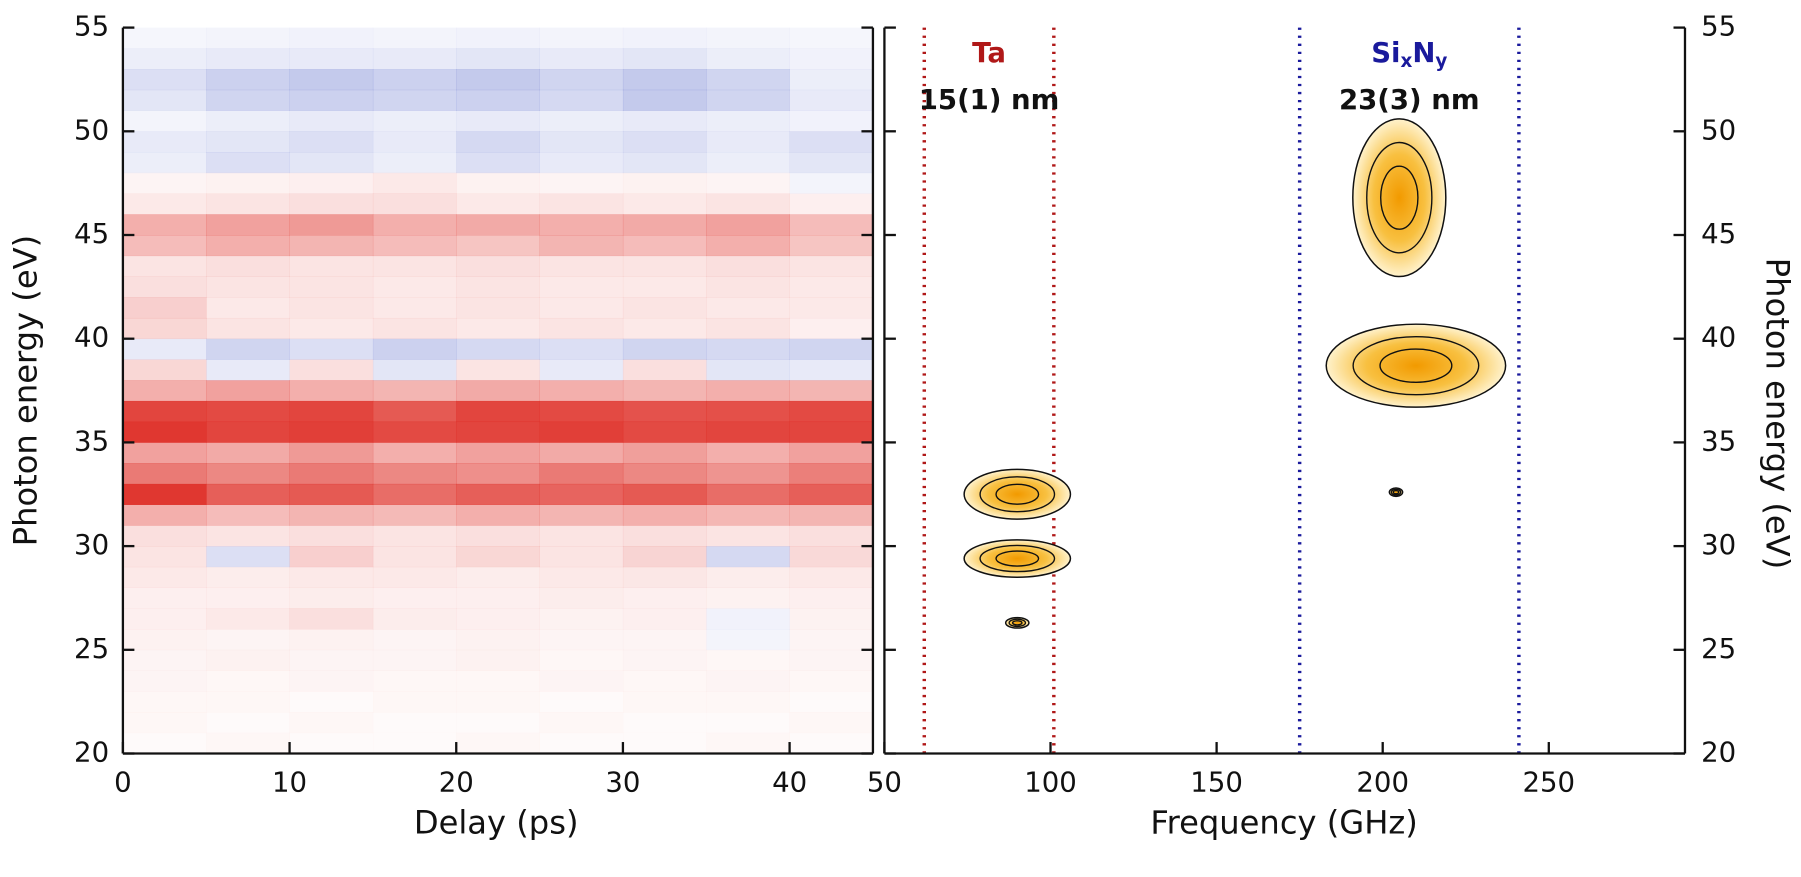 The image size is (1801, 877). I want to click on y-tick-label: 30, so click(1718, 545).